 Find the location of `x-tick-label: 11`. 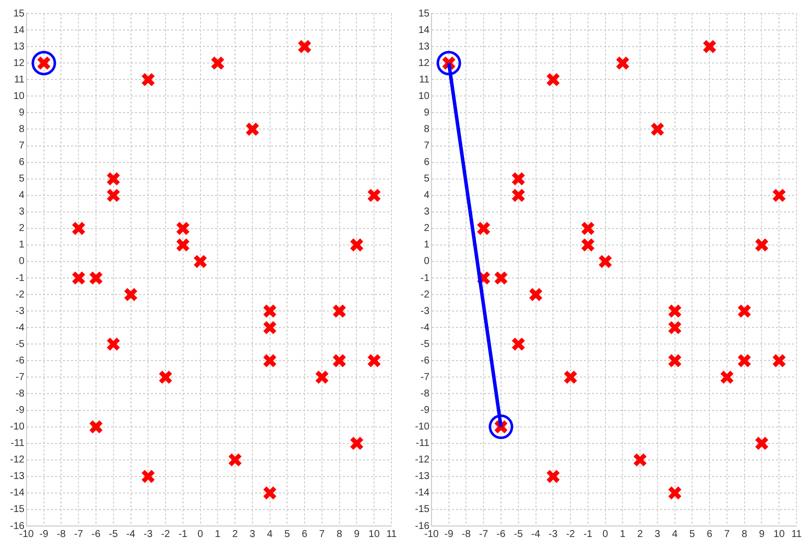

x-tick-label: 11 is located at coordinates (392, 534).